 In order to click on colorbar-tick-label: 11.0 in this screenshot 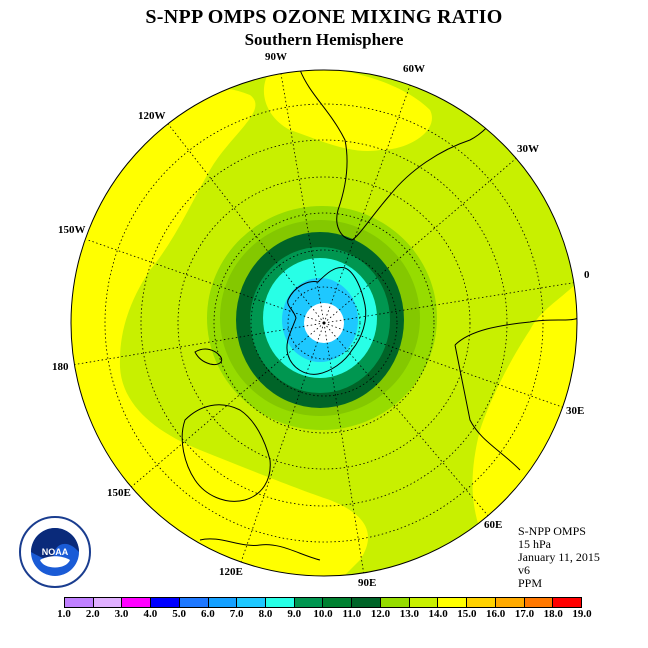, I will do `click(352, 614)`.